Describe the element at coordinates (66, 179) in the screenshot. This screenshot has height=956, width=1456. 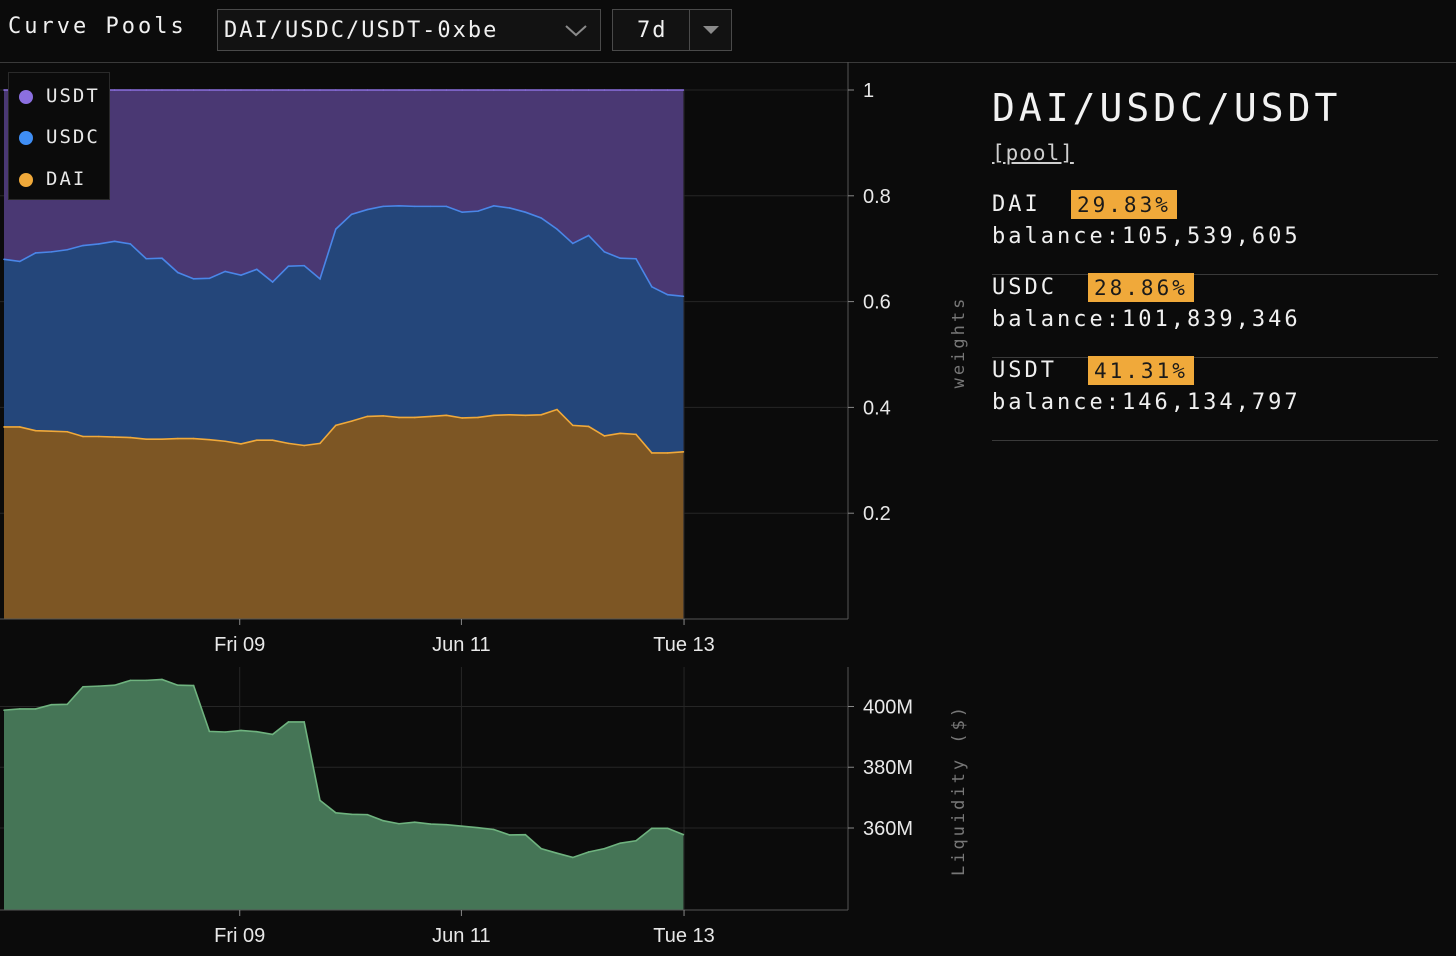
I see `legend-label: DAI` at that location.